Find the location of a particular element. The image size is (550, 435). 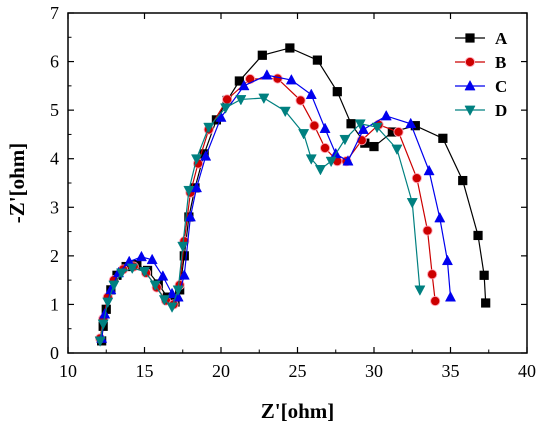

legend-c-label: C is located at coordinates (501, 86).